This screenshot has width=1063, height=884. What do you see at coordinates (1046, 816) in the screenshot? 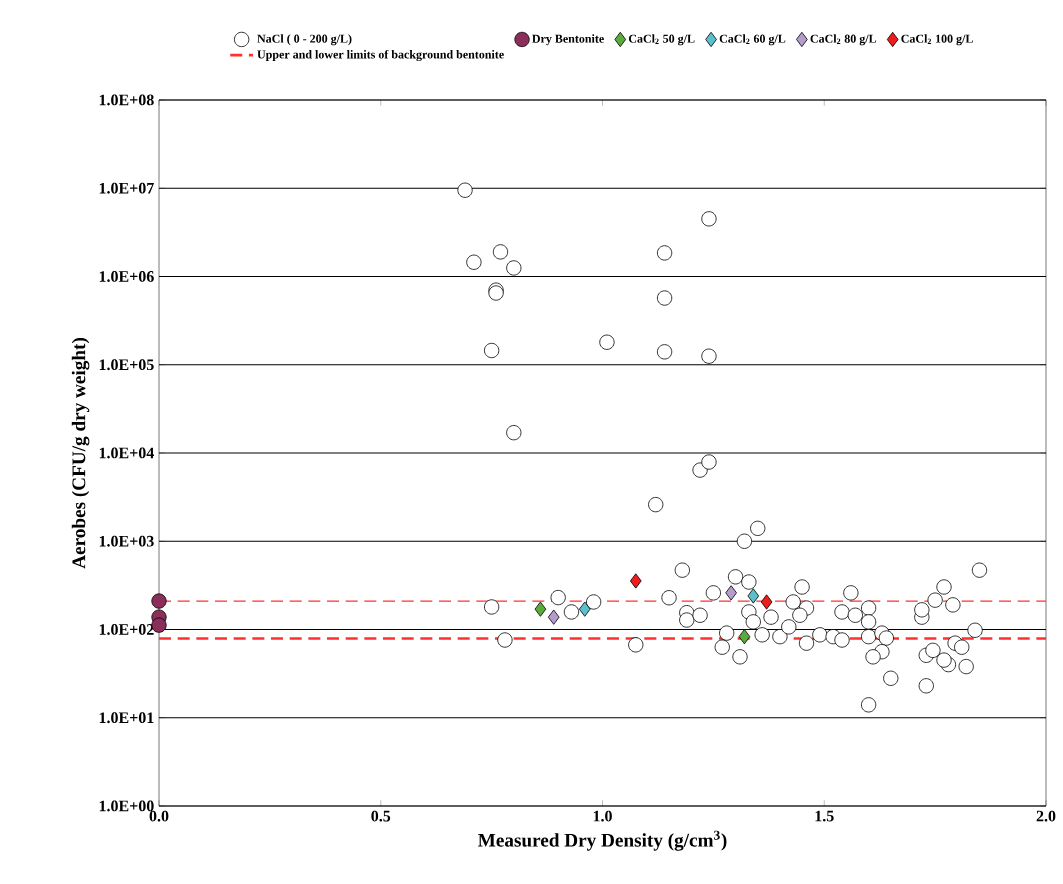
I see `x-tick-label: 2.0` at bounding box center [1046, 816].